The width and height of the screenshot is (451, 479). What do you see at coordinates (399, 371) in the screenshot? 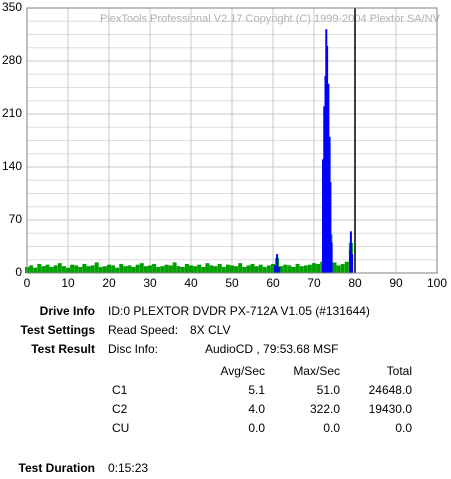
I see `table-header: Total` at bounding box center [399, 371].